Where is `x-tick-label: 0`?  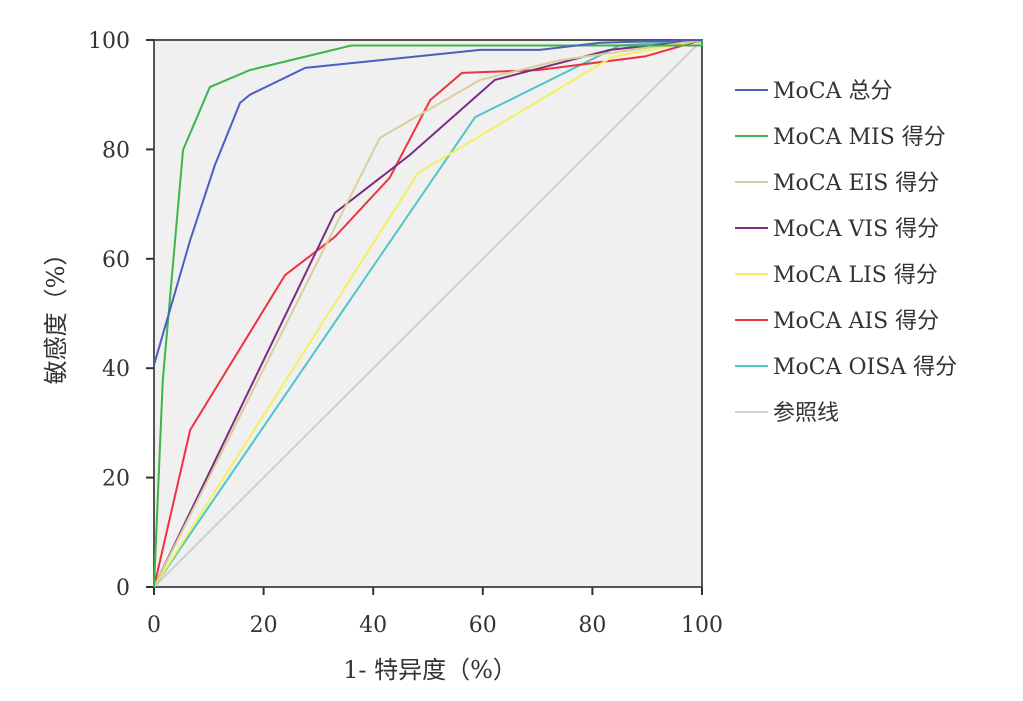 x-tick-label: 0 is located at coordinates (154, 625).